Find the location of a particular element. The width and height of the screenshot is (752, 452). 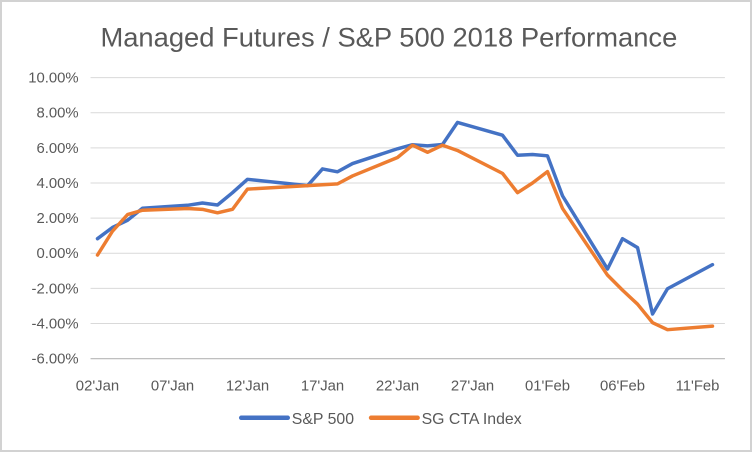

y-axis-label: -6.00% is located at coordinates (55, 360).